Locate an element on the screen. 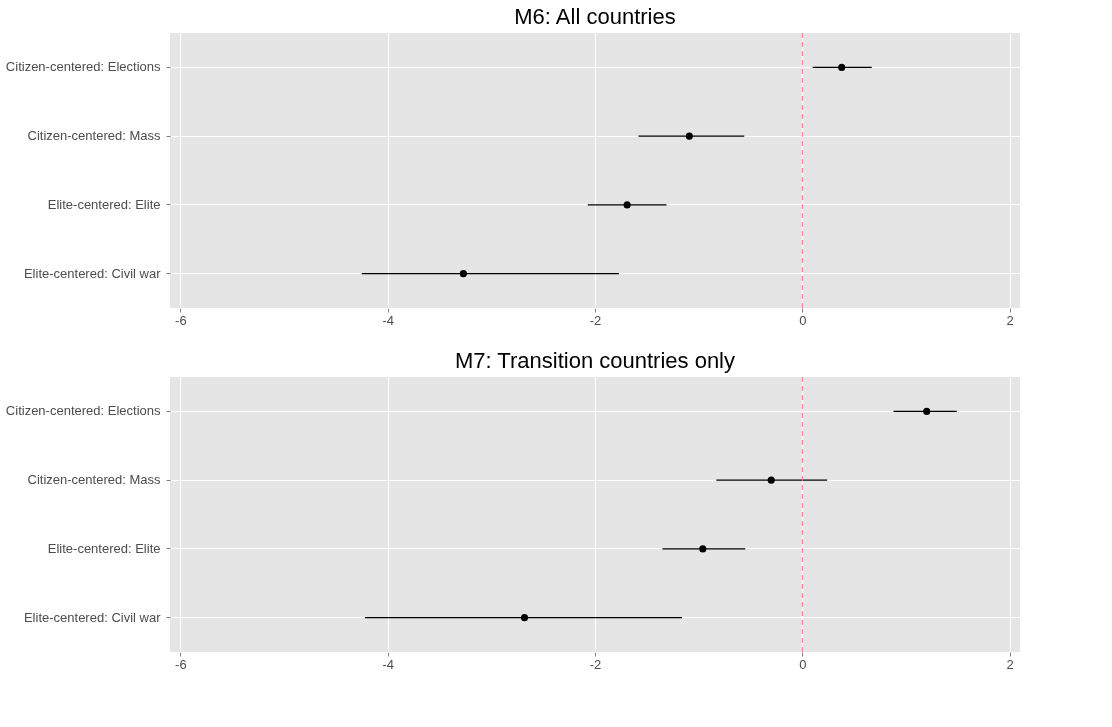 The height and width of the screenshot is (727, 1112). chart-title: M7: Transition countries only is located at coordinates (595, 360).